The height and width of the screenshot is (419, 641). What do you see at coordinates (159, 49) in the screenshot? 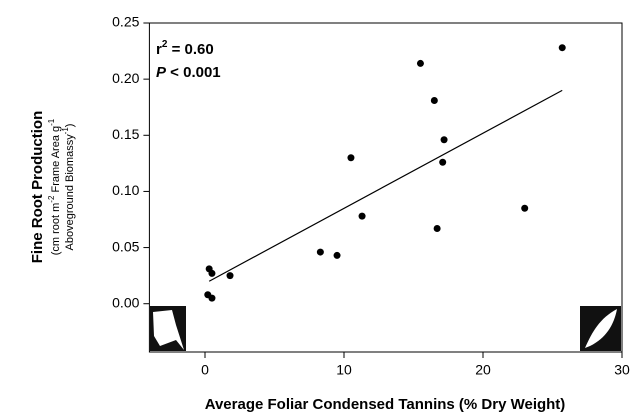
I see `r-text: r` at bounding box center [159, 49].